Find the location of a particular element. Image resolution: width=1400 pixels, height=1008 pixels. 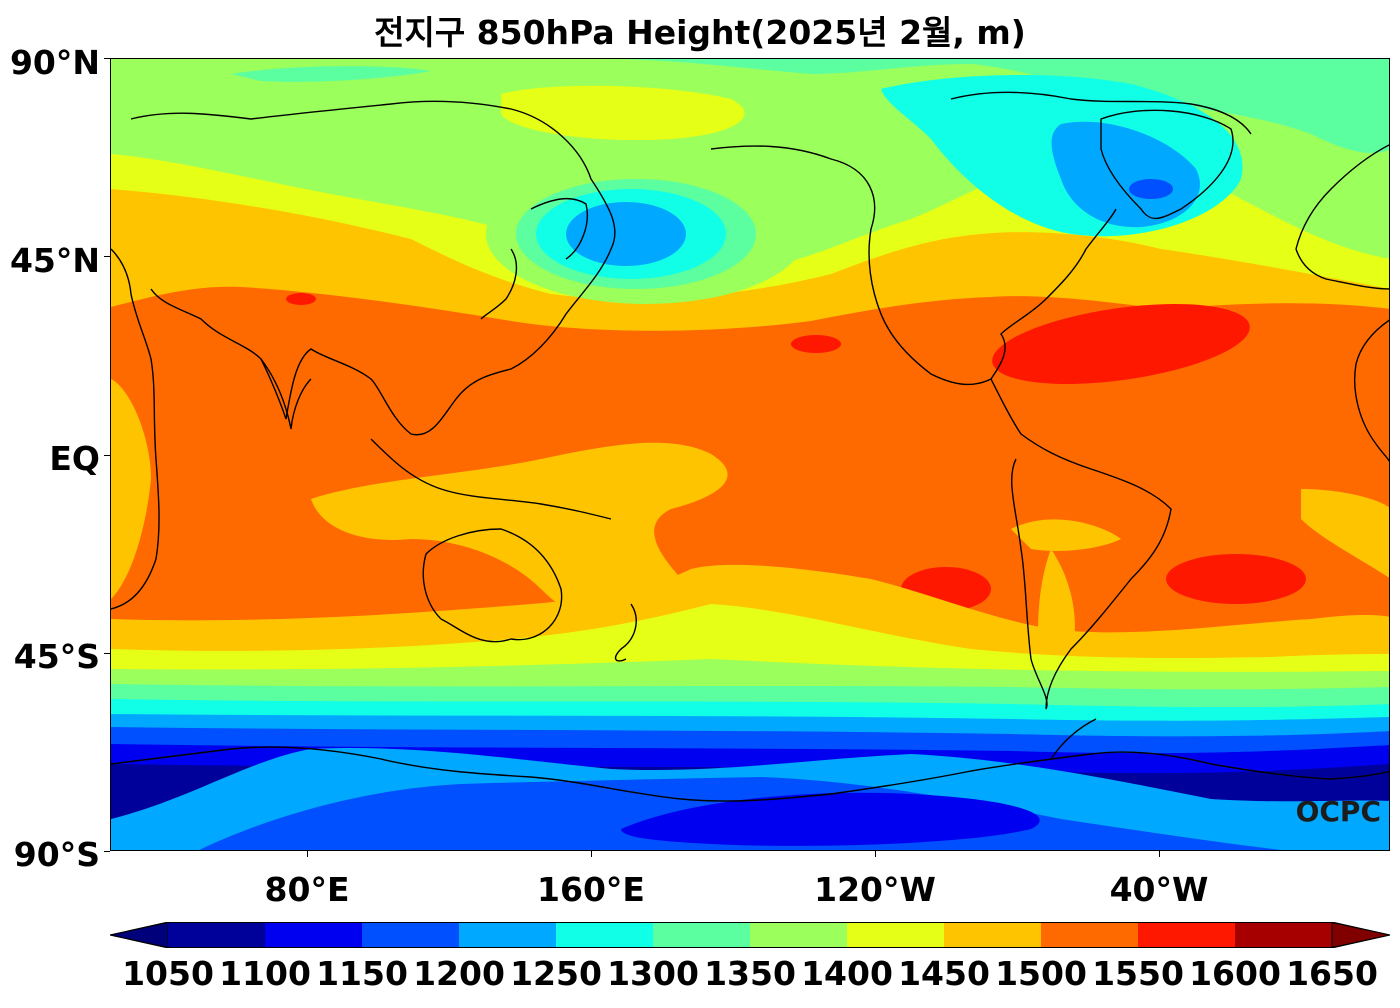

ocpc-watermark: OCPC is located at coordinates (1338, 811).